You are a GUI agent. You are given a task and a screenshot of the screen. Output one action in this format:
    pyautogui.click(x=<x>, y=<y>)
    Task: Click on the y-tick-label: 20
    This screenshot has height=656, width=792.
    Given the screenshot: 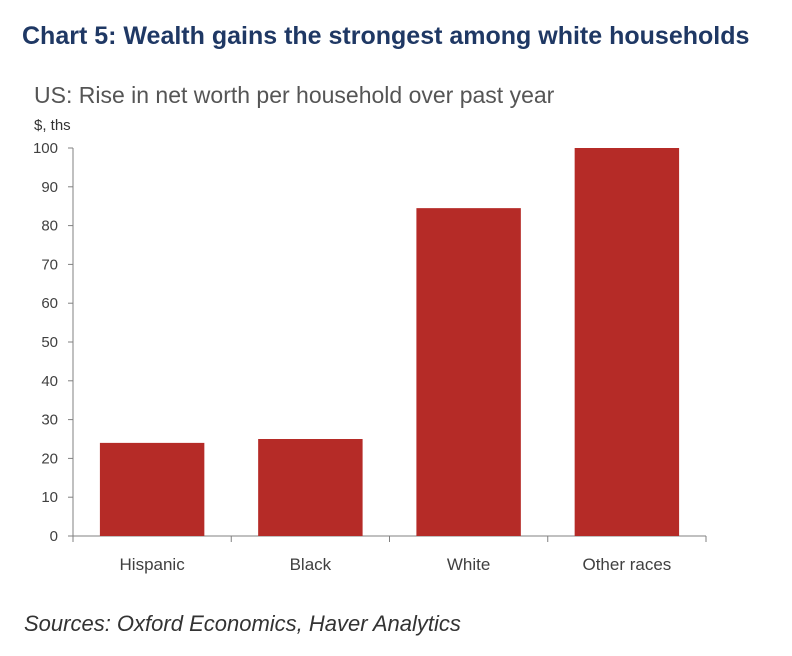 What is the action you would take?
    pyautogui.click(x=49, y=458)
    